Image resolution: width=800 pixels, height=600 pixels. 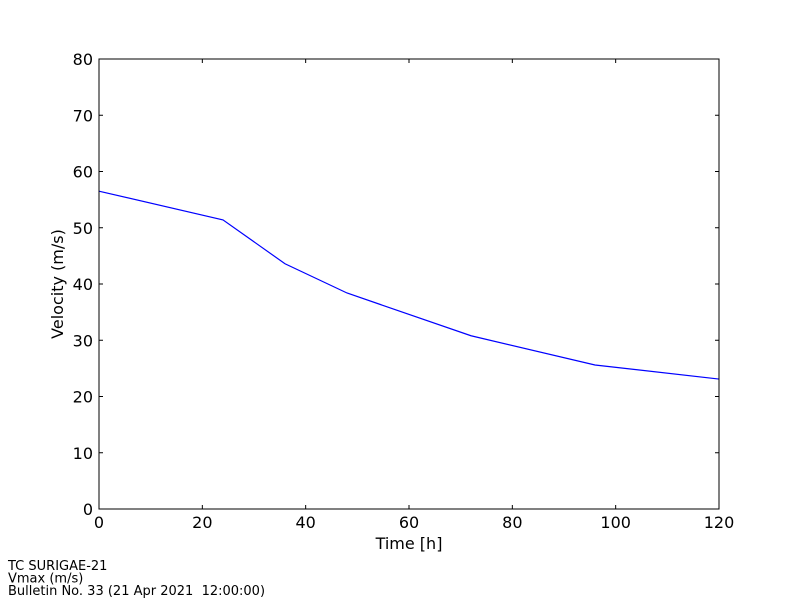 What do you see at coordinates (409, 543) in the screenshot?
I see `x-axis-label: Time [h]` at bounding box center [409, 543].